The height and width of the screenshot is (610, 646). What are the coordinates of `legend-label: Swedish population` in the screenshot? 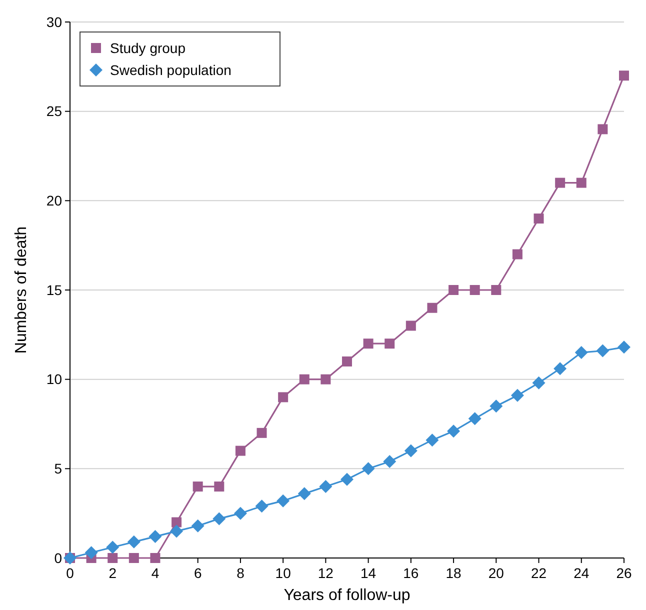 It's located at (171, 70).